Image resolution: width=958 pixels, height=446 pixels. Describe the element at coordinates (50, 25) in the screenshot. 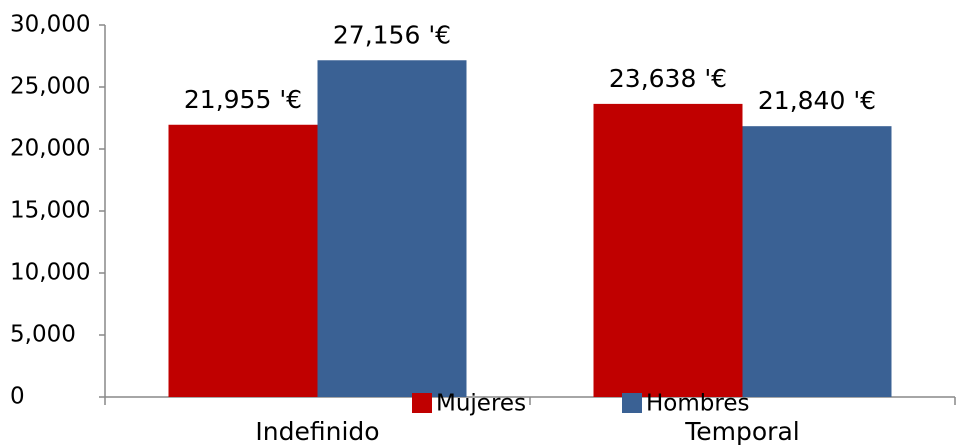

I see `y-tick-label: 30,000` at that location.